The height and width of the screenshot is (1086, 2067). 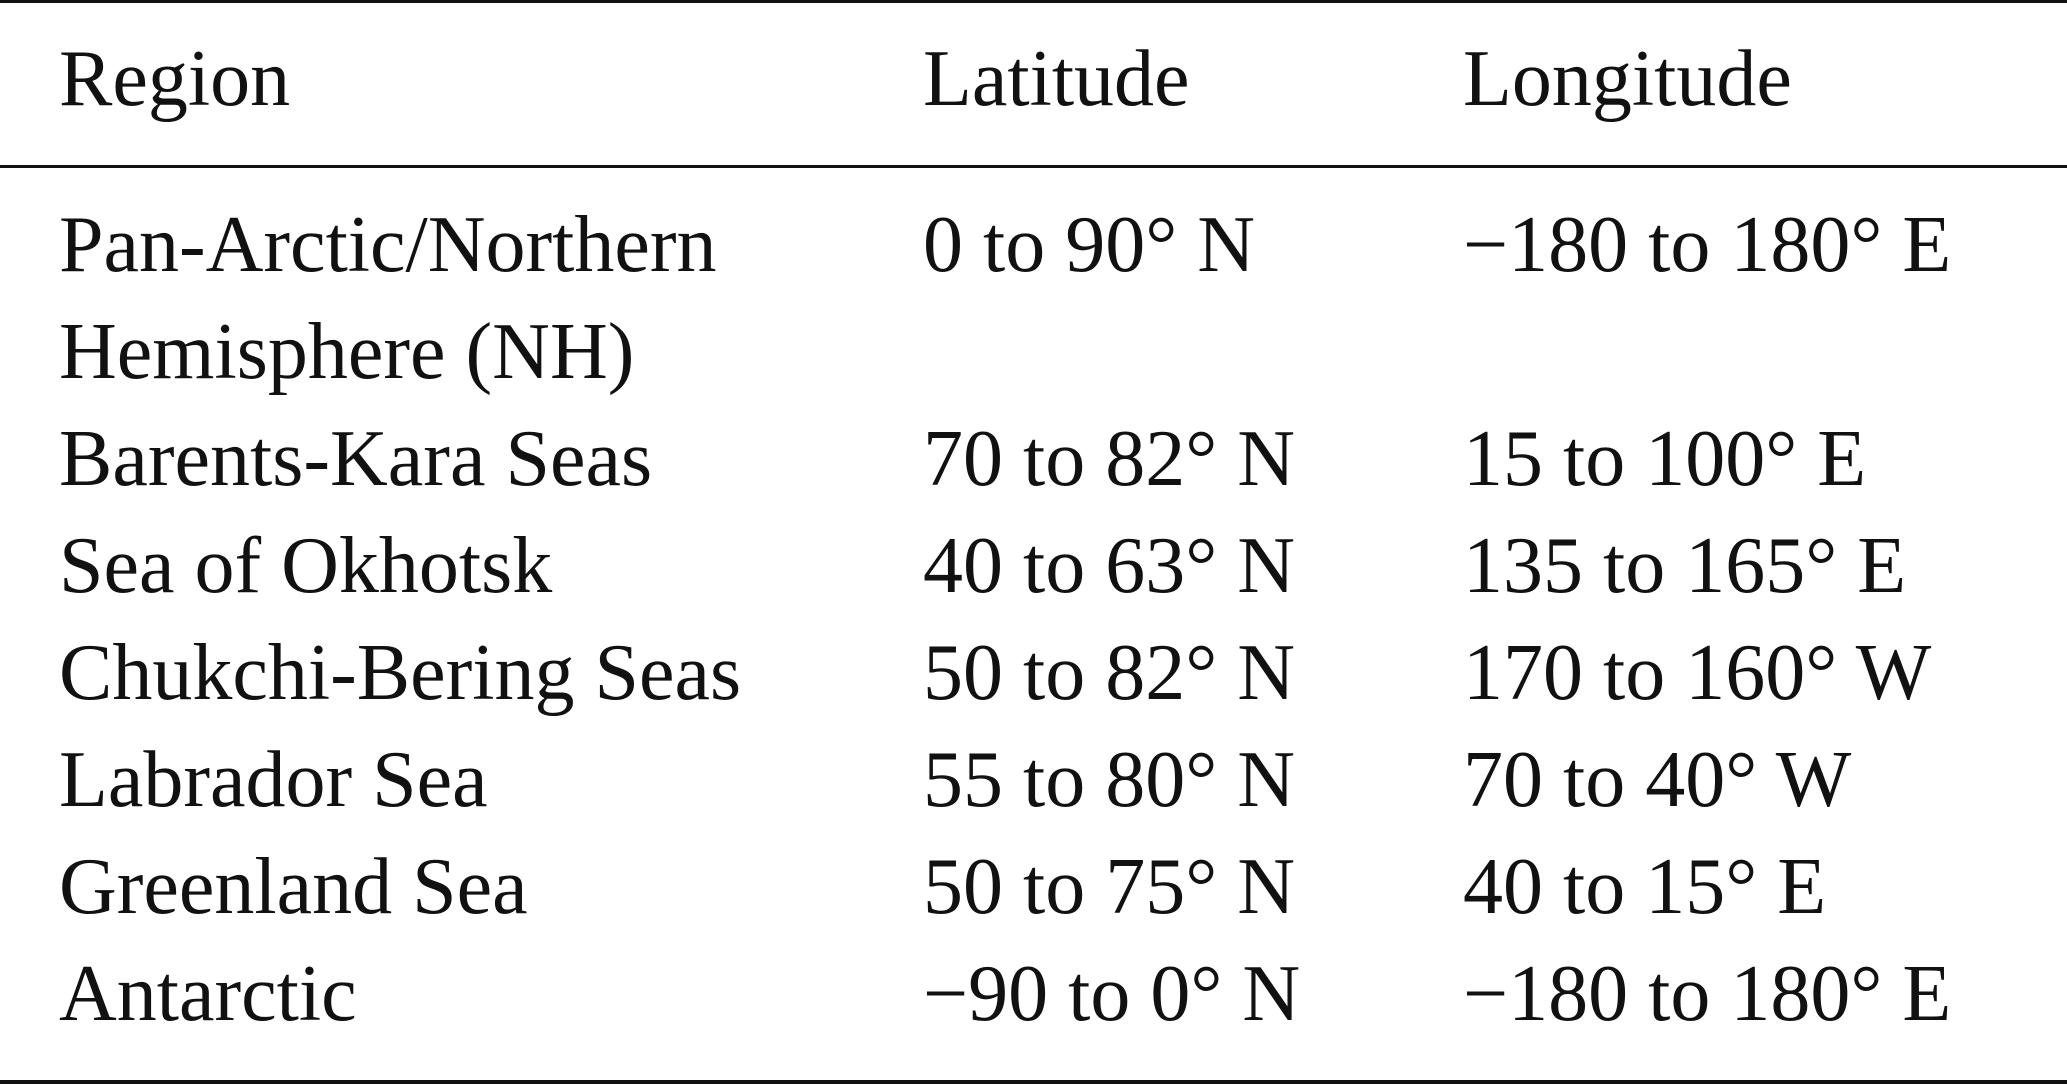 I want to click on table-cell: 0 to 90° N, so click(x=1089, y=245).